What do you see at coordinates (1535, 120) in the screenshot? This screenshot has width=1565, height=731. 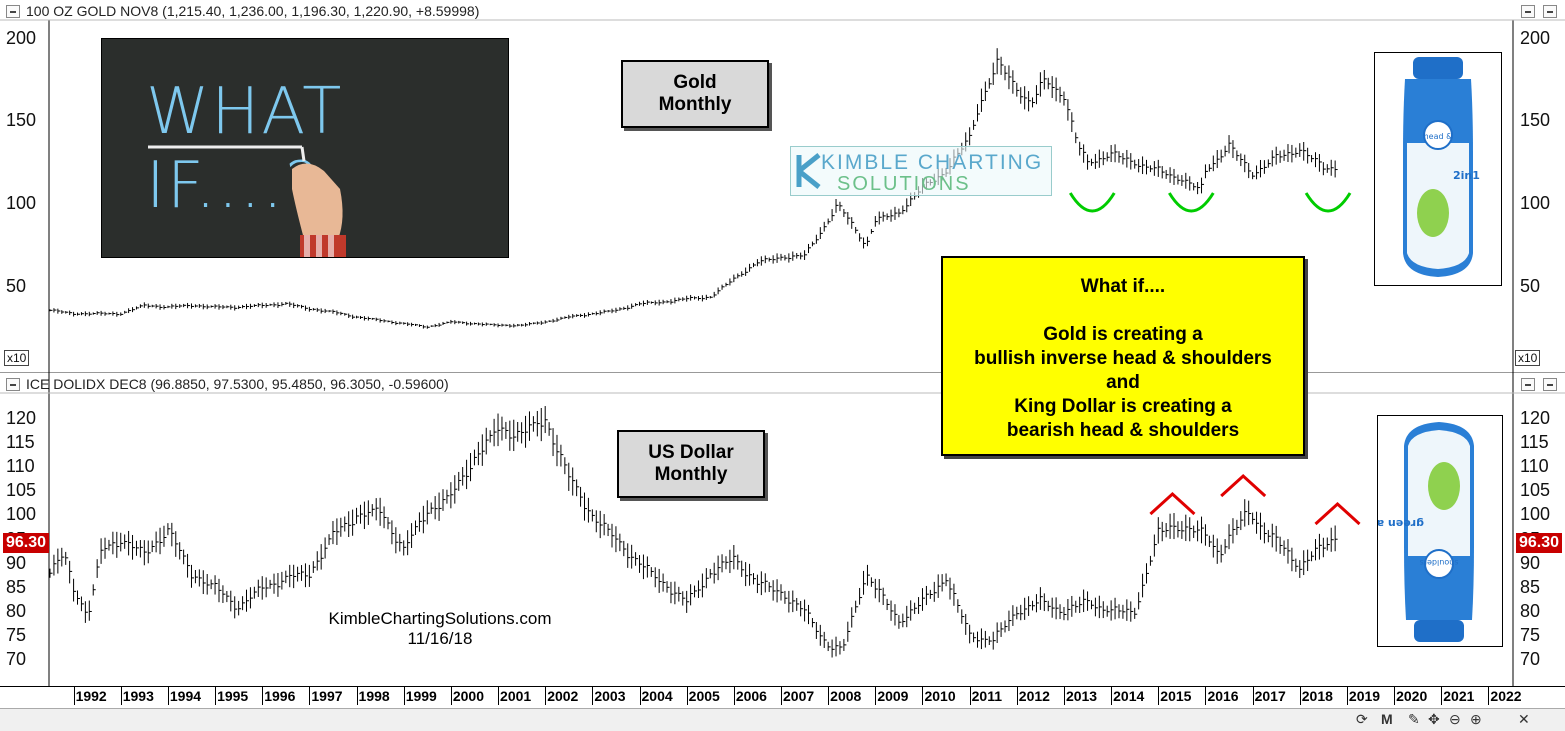 I see `gold-y-tick-right: 150` at bounding box center [1535, 120].